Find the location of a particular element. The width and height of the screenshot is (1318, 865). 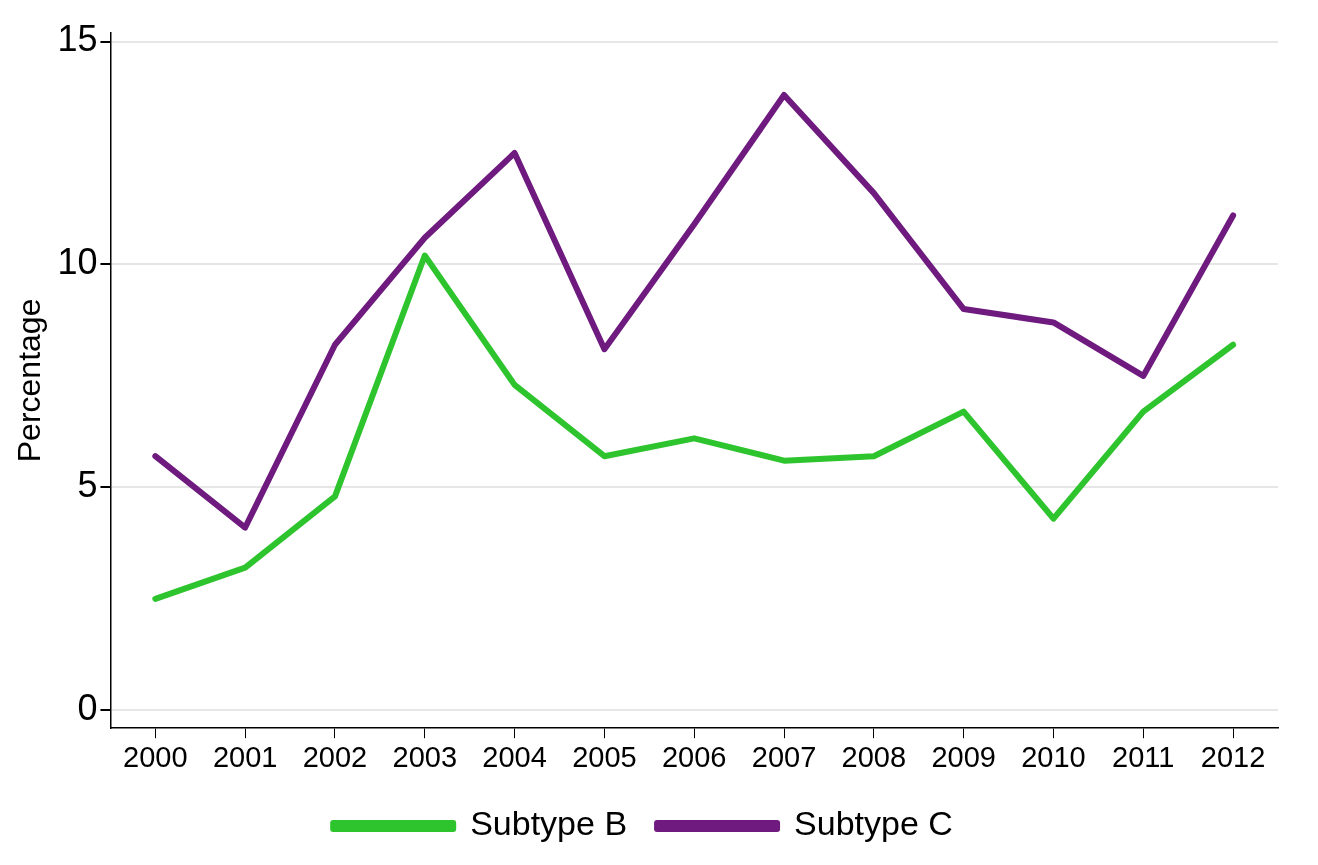

x-tick-label: 2000 is located at coordinates (155, 756).